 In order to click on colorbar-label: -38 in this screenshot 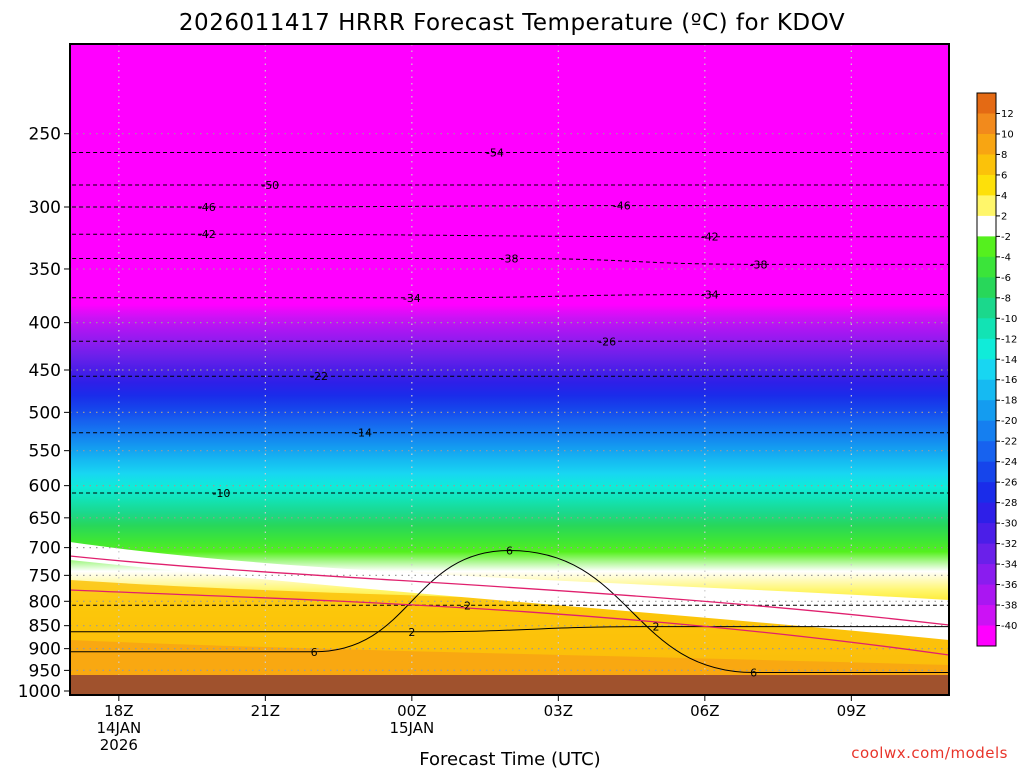, I will do `click(1009, 606)`.